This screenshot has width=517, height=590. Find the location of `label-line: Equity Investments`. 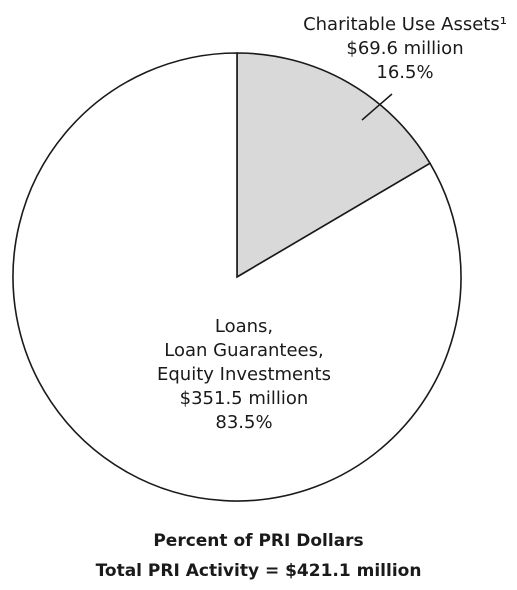

label-line: Equity Investments is located at coordinates (244, 374).